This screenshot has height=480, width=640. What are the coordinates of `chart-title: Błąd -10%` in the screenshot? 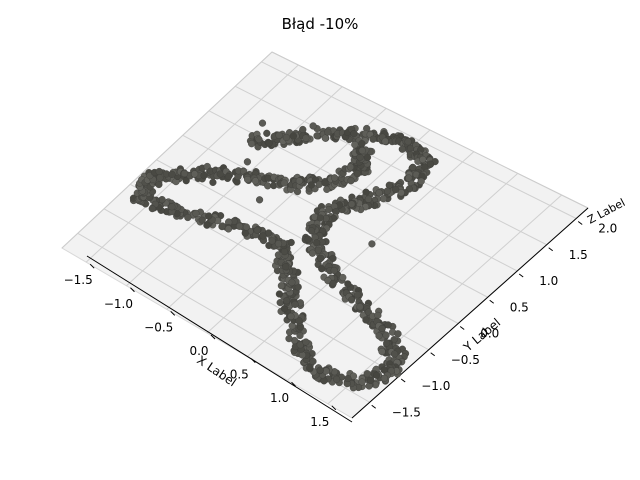 It's located at (320, 24).